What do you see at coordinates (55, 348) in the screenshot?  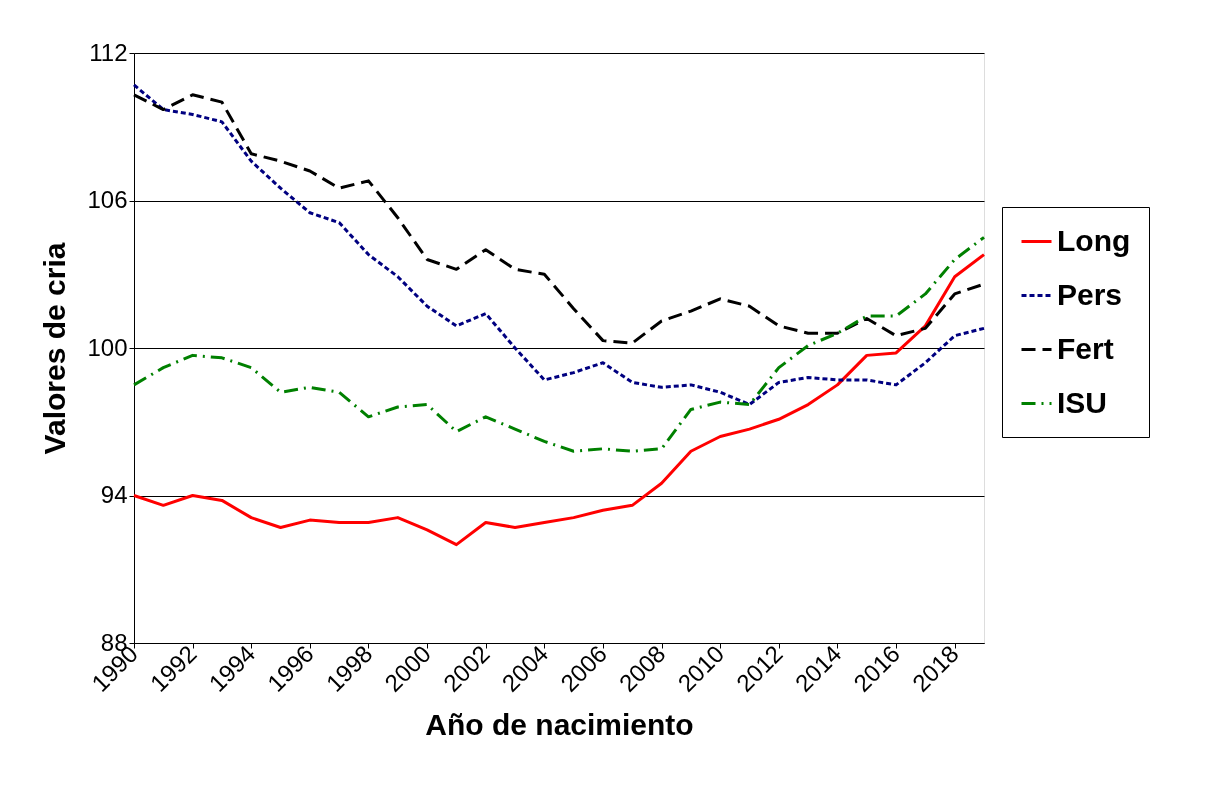 I see `y-axis-title: Valores de cria` at bounding box center [55, 348].